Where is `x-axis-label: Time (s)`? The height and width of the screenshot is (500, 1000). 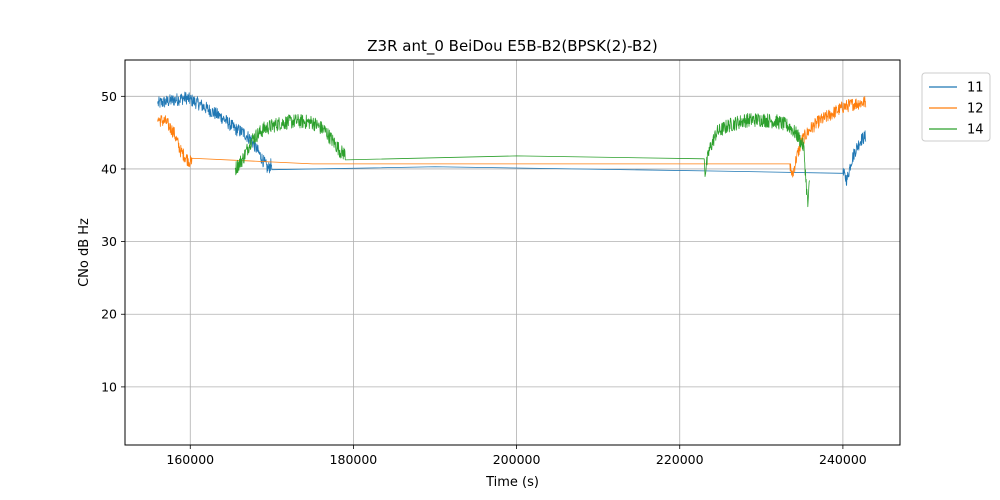
x-axis-label: Time (s) is located at coordinates (512, 482).